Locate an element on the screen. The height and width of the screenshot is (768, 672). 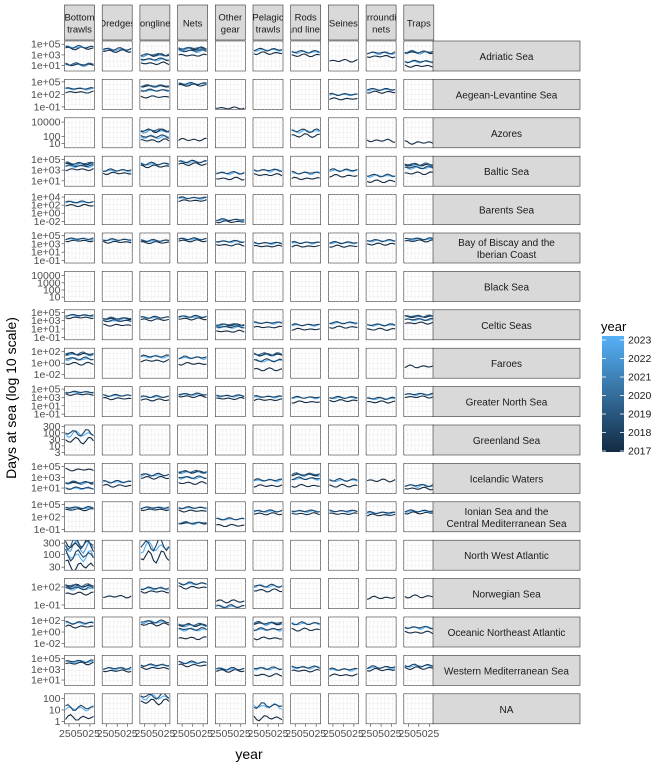
panel-r9-c10 is located at coordinates (419, 363).